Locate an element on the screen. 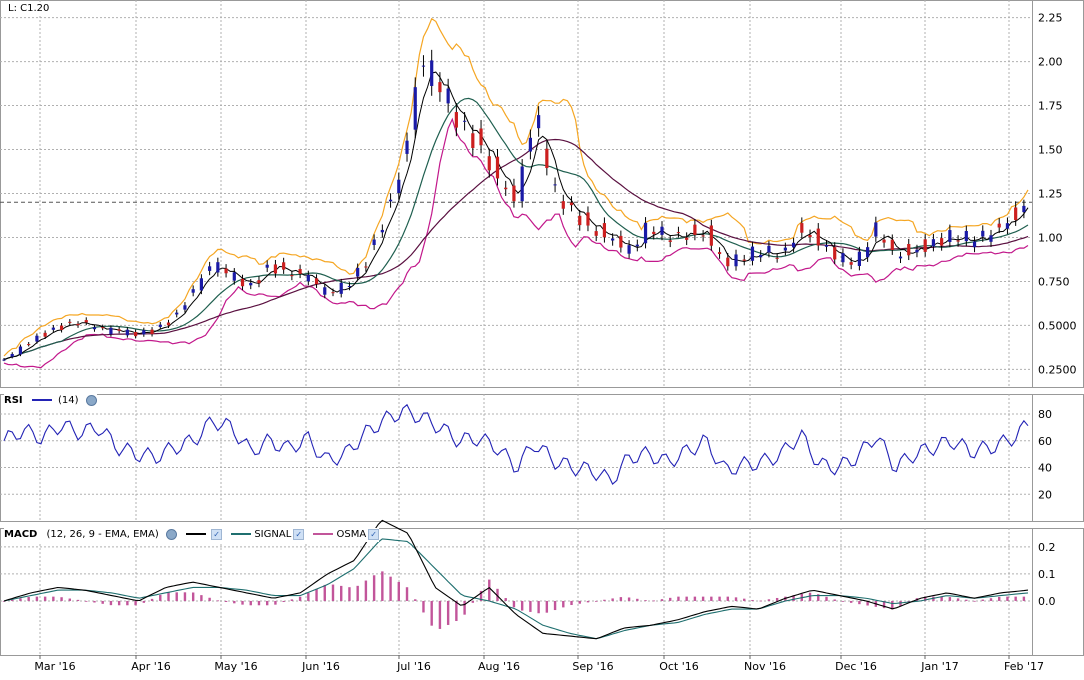  signal-toggle-icon: ✓ is located at coordinates (299, 534).